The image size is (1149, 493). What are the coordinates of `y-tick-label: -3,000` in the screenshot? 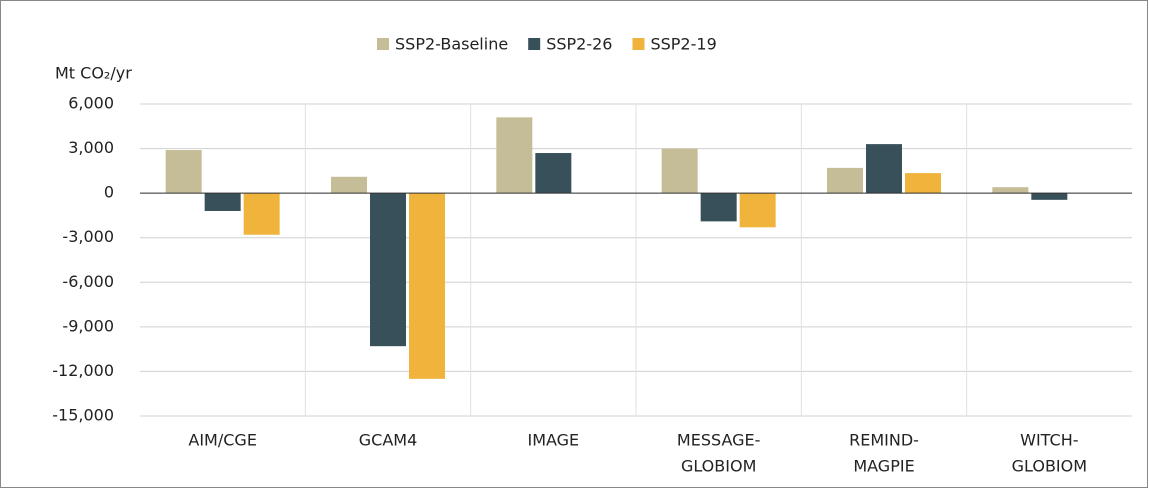 It's located at (88, 236).